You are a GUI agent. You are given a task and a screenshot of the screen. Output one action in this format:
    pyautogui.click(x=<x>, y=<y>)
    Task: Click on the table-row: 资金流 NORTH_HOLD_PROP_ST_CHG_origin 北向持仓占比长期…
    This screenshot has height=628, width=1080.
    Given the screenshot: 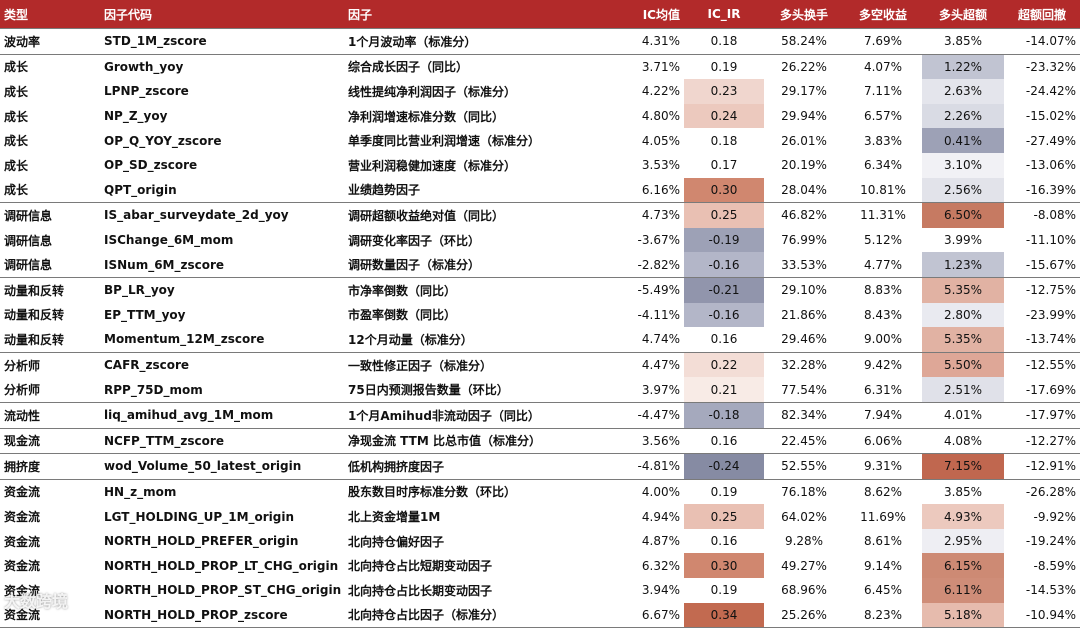 What is the action you would take?
    pyautogui.click(x=540, y=590)
    